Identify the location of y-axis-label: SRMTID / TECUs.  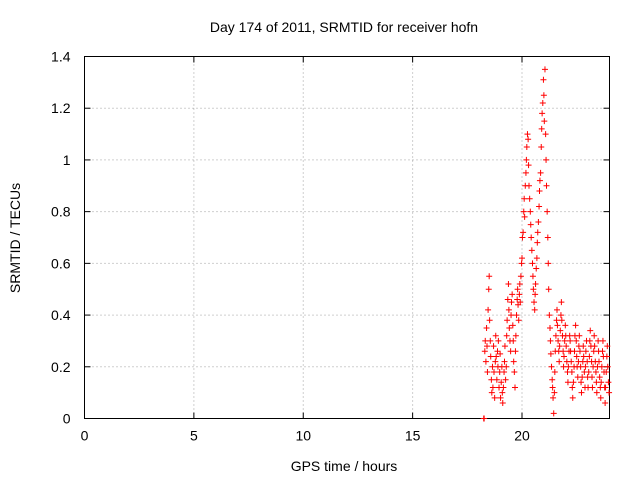
(15, 238).